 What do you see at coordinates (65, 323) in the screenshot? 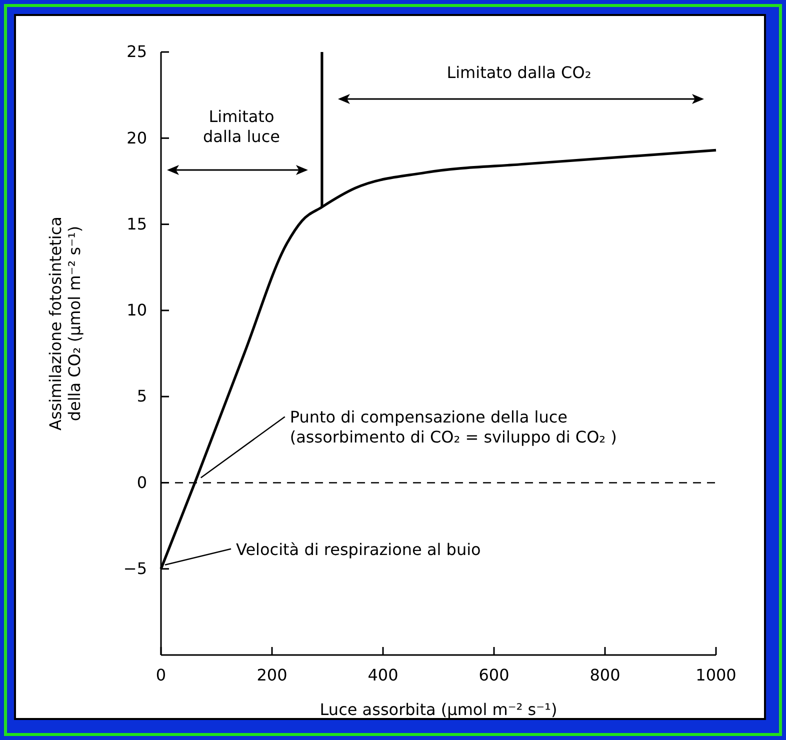
I see `y-axis-title: Assimilazione fotosintetica della CO₂ (μmol m⁻² s⁻¹)` at bounding box center [65, 323].